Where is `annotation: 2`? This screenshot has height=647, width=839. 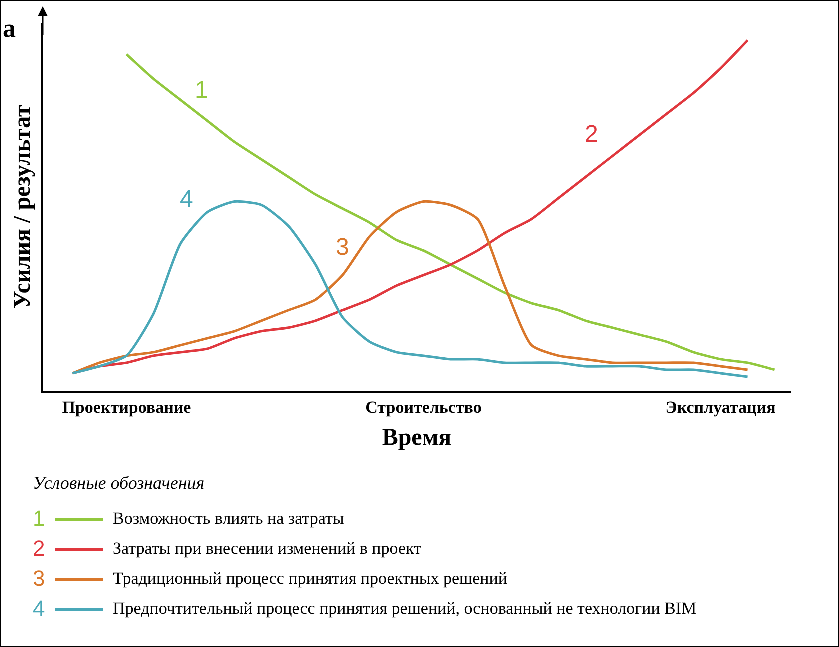
annotation: 2 is located at coordinates (591, 134).